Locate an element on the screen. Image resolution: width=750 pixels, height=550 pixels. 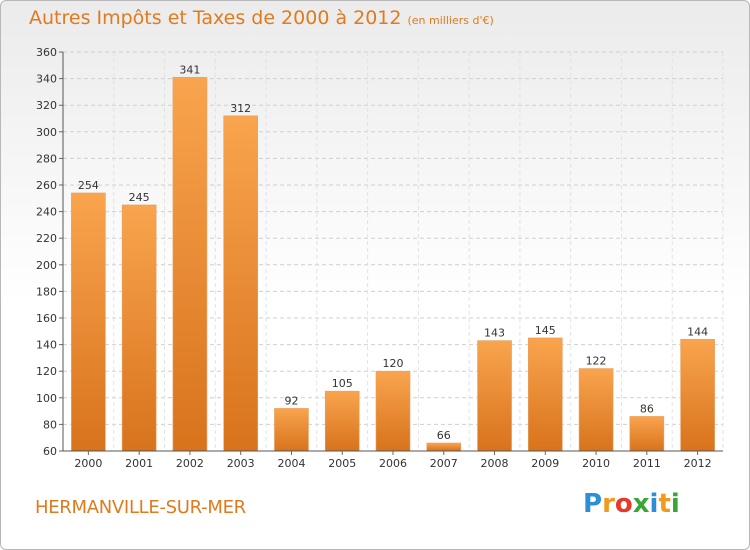
bar-value-label: 145 is located at coordinates (545, 330).